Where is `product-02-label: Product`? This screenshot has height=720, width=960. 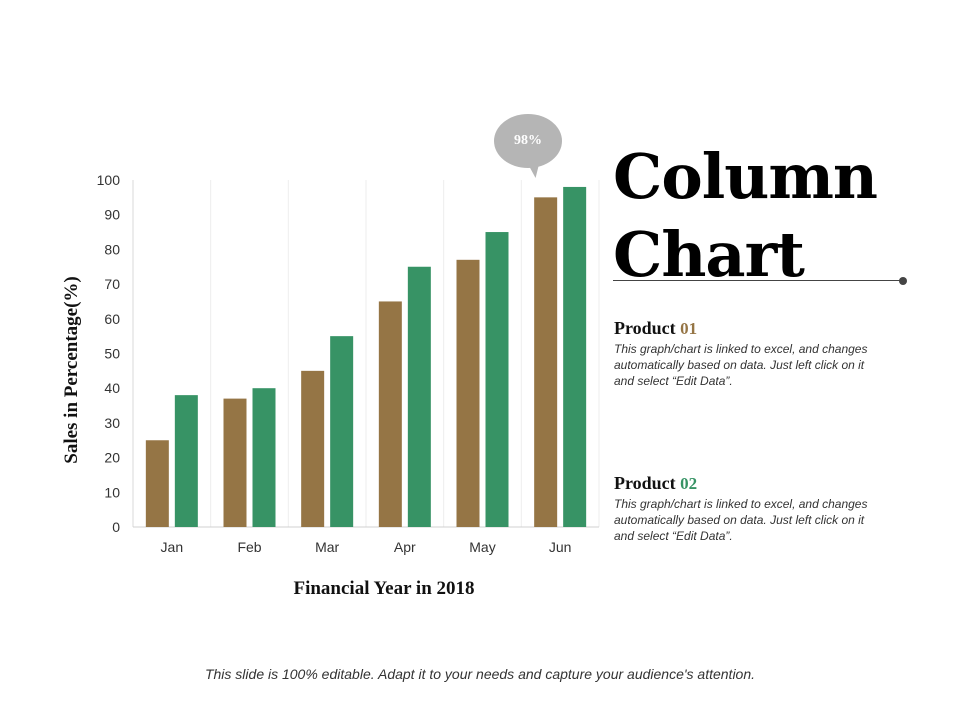 product-02-label: Product is located at coordinates (645, 483).